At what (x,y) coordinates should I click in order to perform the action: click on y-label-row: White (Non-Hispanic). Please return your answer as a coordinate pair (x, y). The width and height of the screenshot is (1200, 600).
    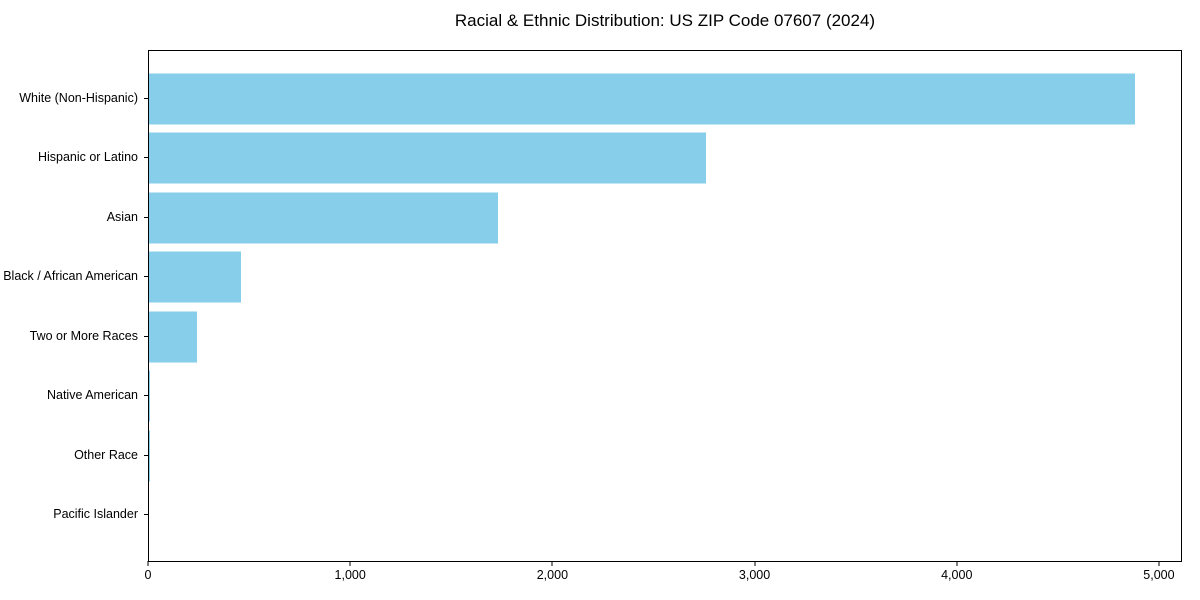
    Looking at the image, I should click on (74, 98).